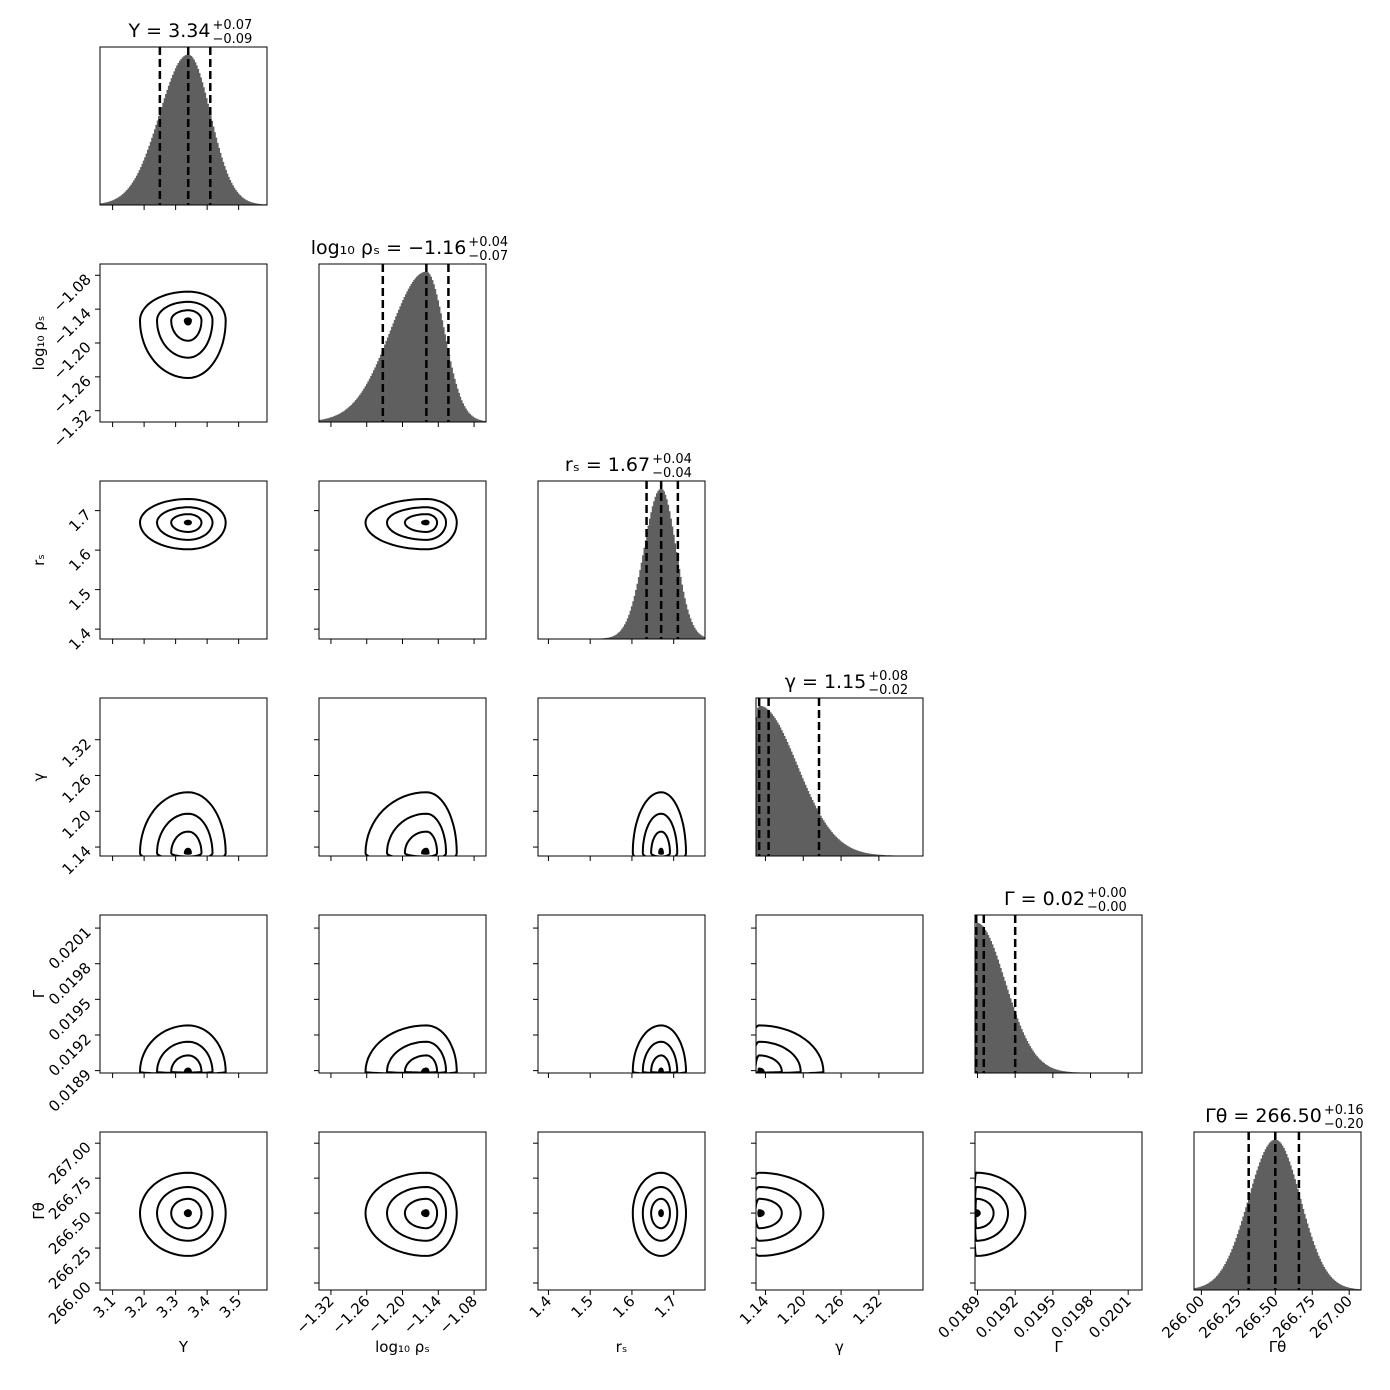  I want to click on title-sub-Y: −0.09, so click(232, 39).